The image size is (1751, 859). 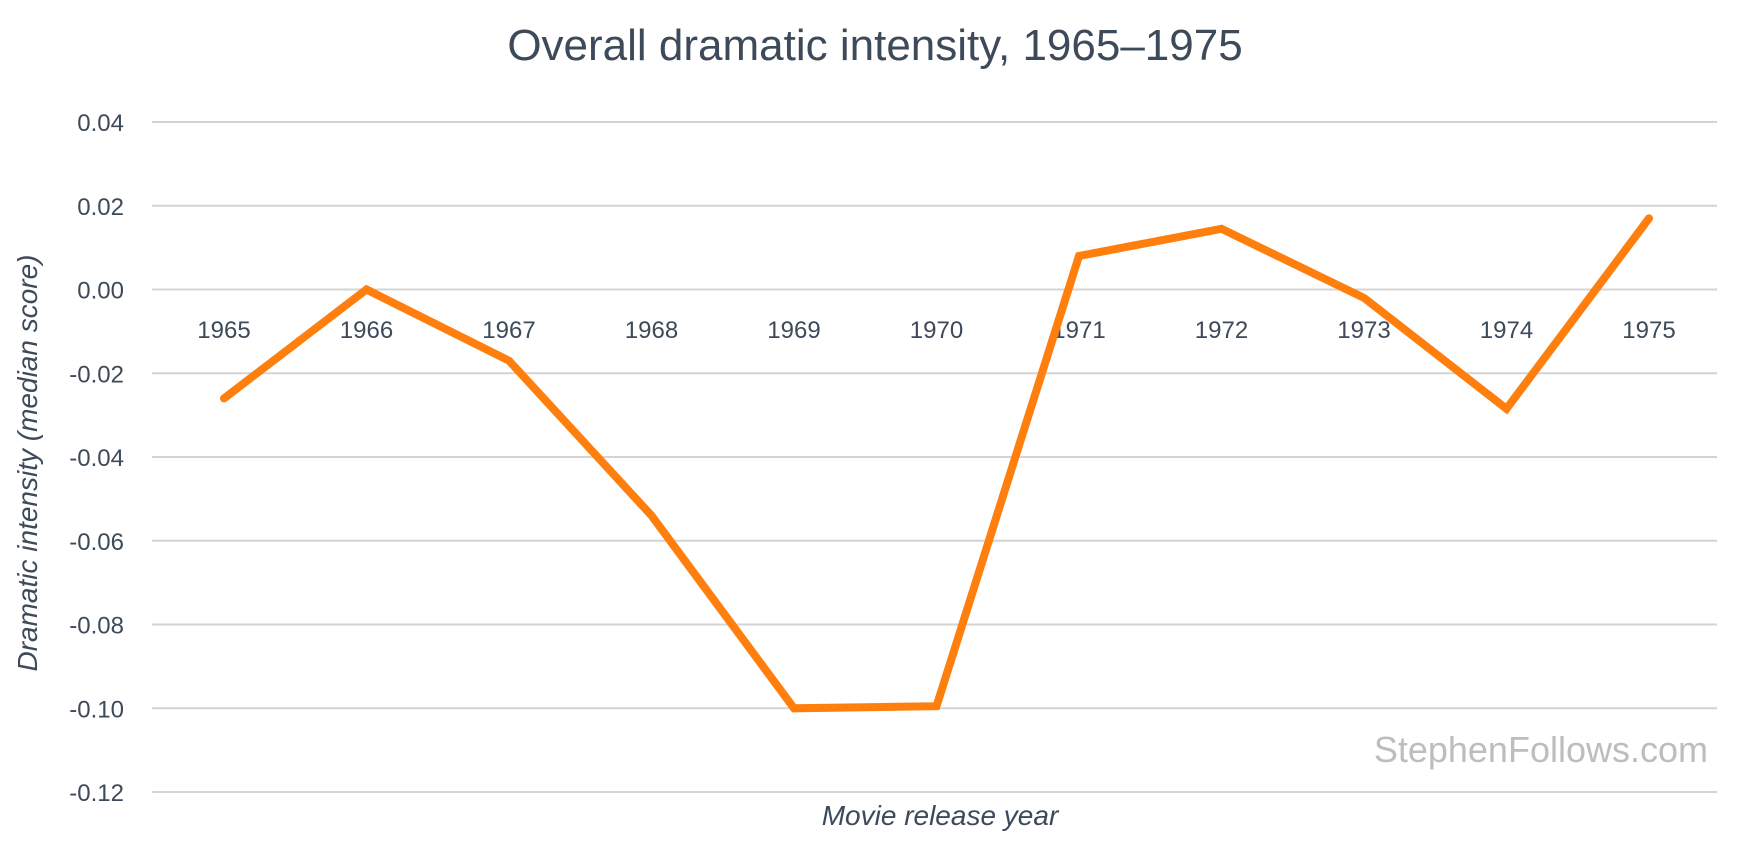 I want to click on x-tick-label: 1970, so click(x=936, y=330).